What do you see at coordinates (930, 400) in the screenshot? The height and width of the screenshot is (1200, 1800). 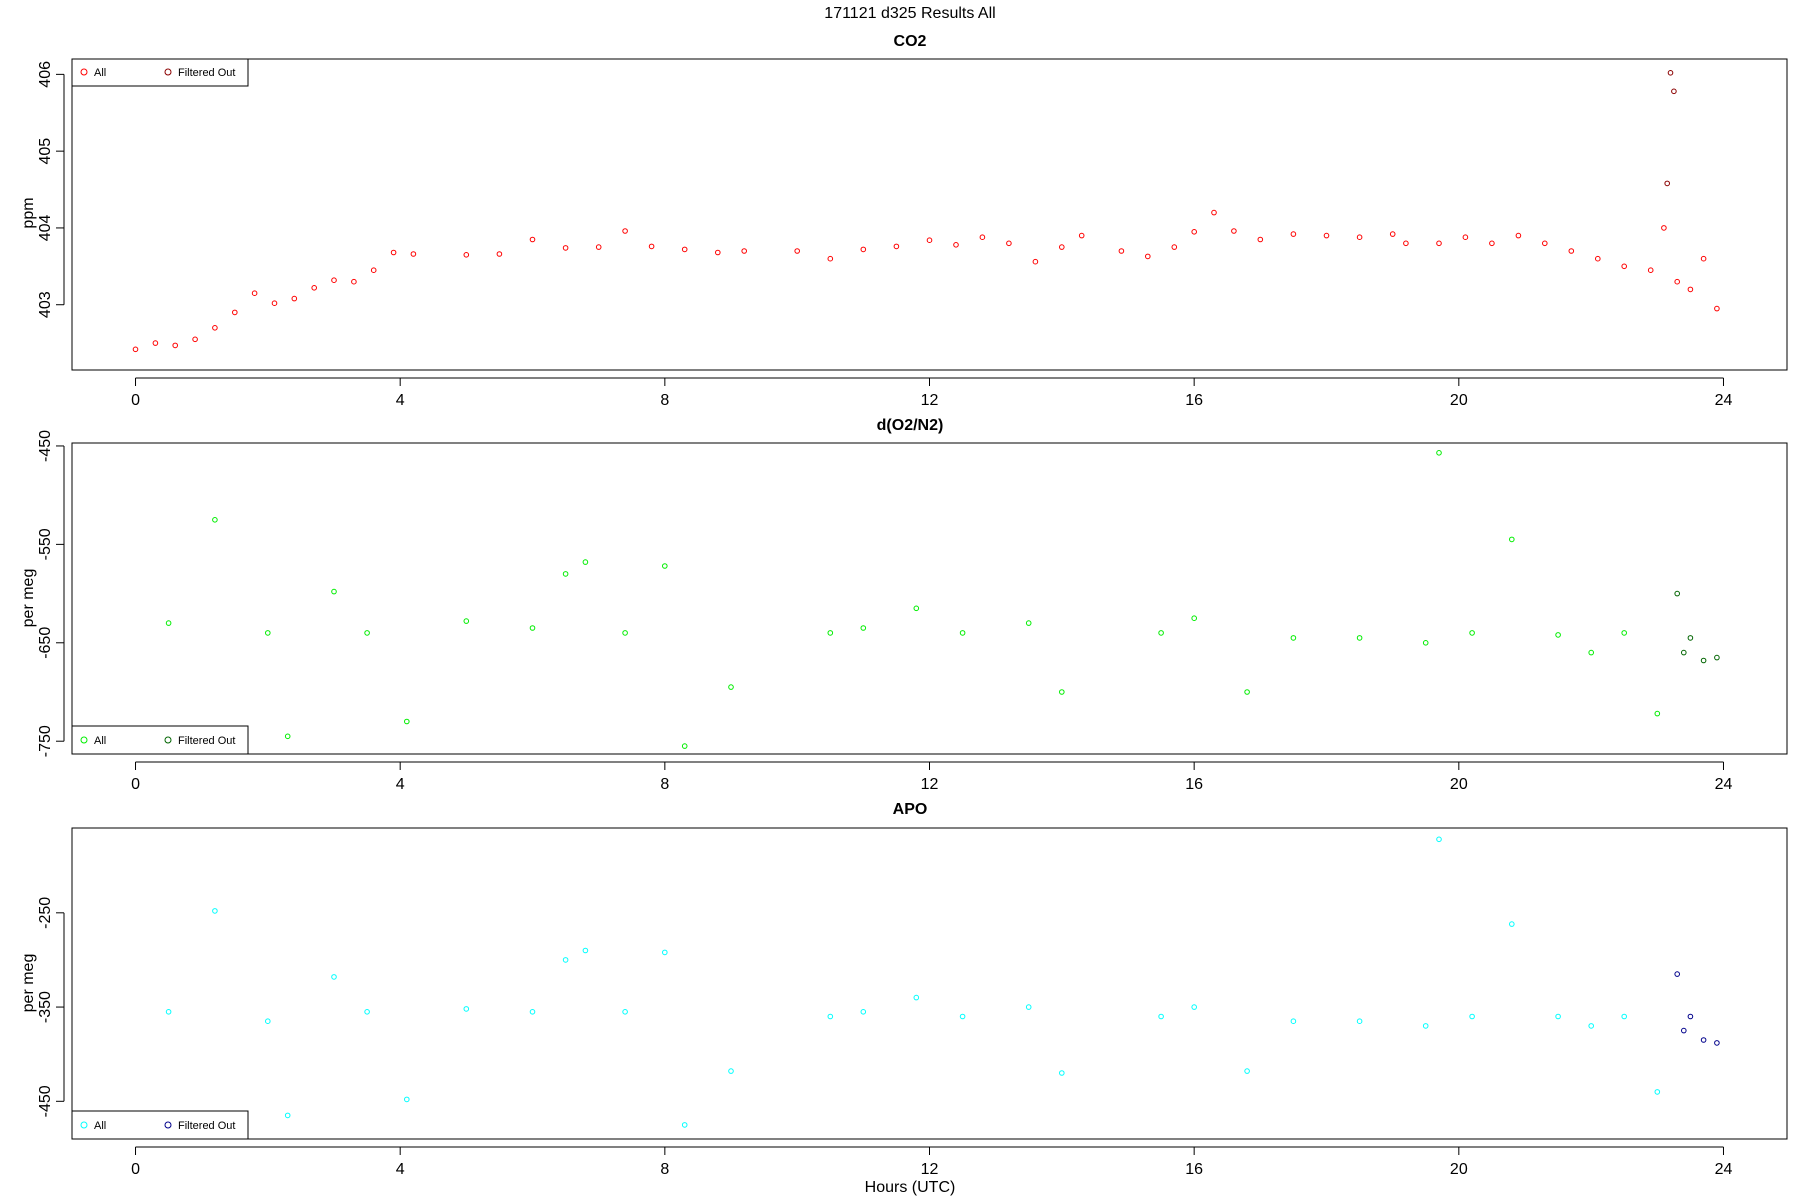 I see `co2-x-tick-label: 12` at bounding box center [930, 400].